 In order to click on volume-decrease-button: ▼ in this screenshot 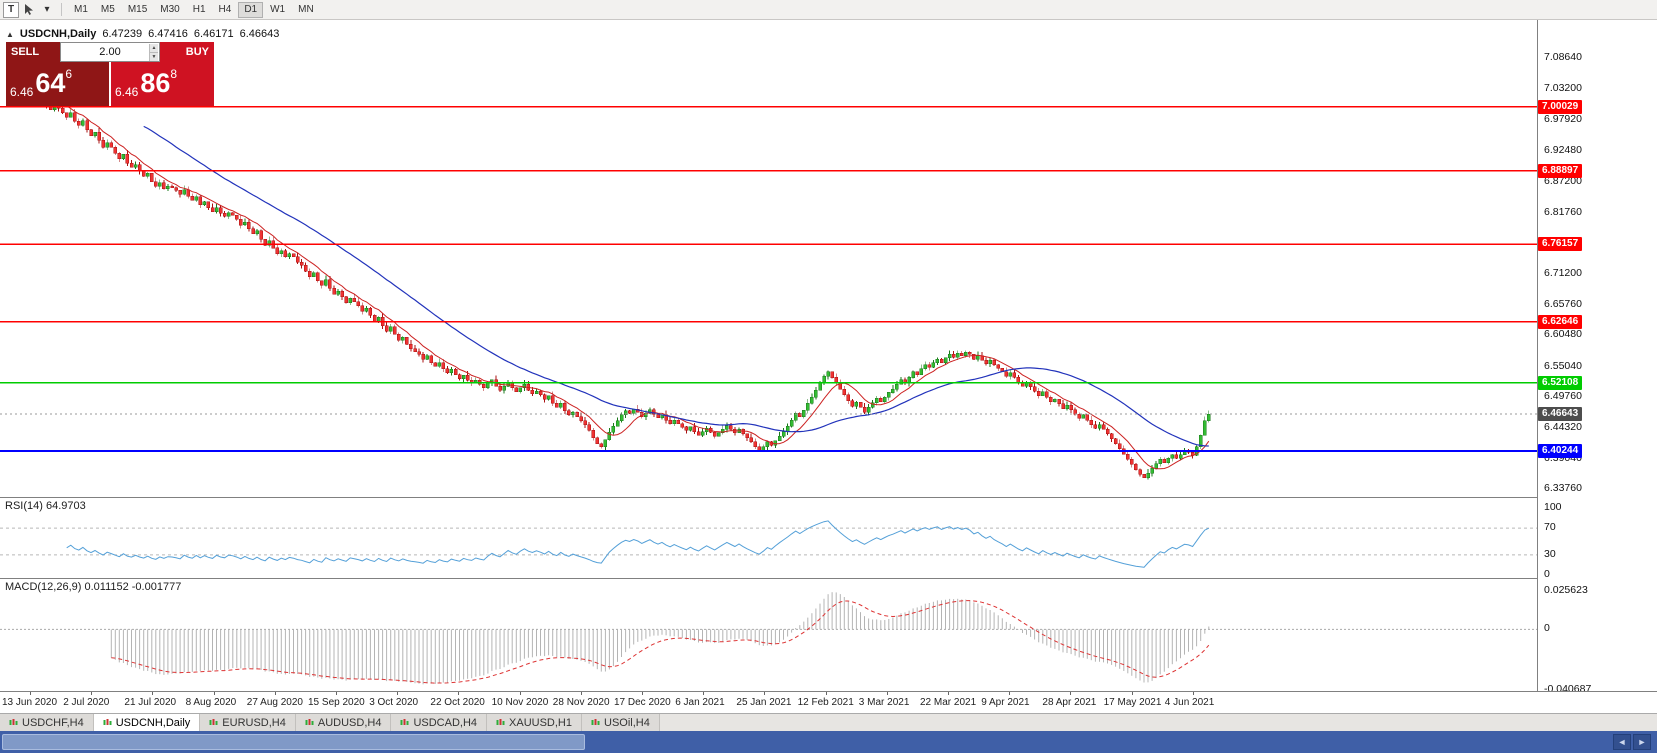, I will do `click(153, 56)`.